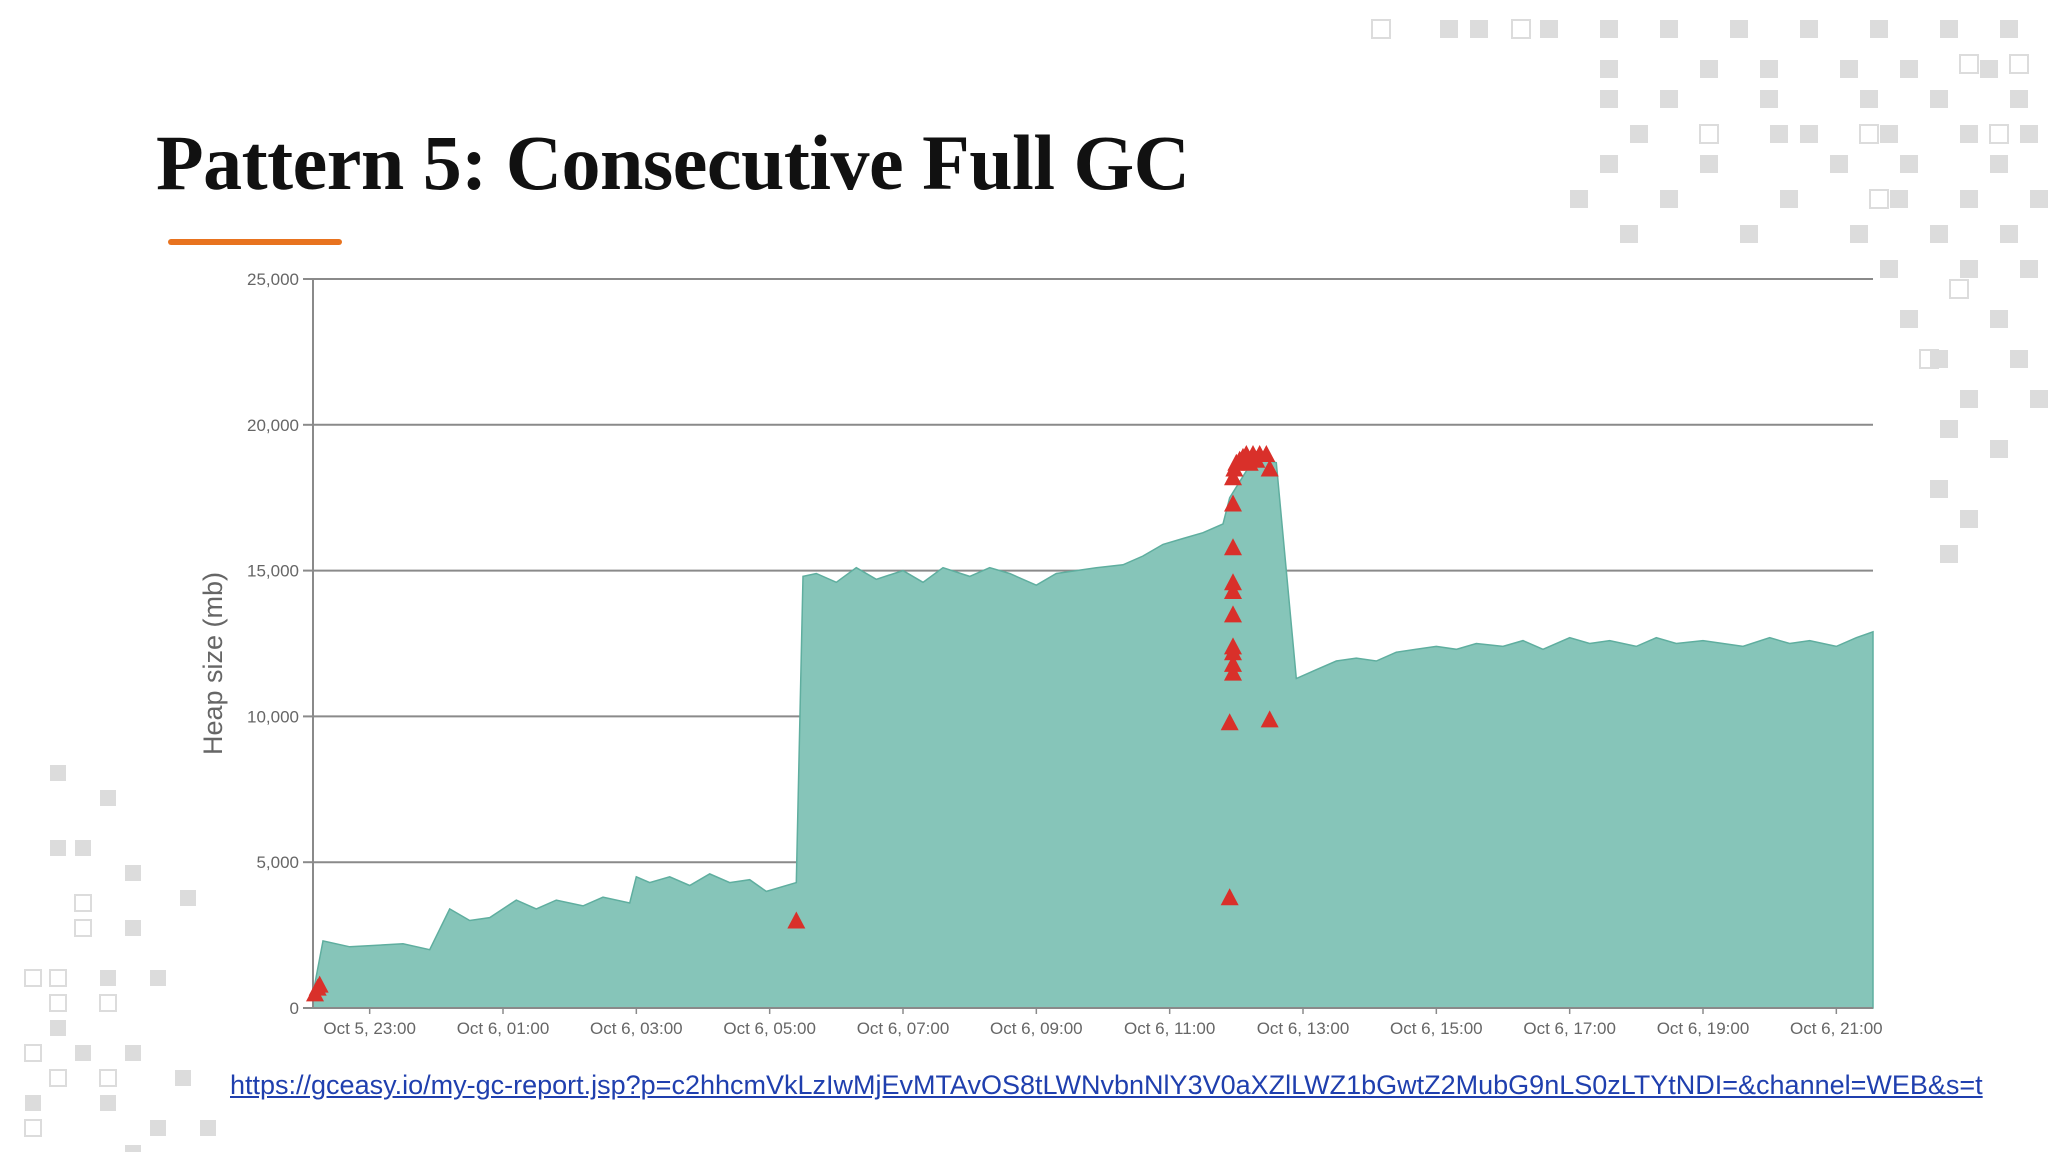 The width and height of the screenshot is (2048, 1152). What do you see at coordinates (1836, 1028) in the screenshot?
I see `x-tick-label: Oct 6, 21:00` at bounding box center [1836, 1028].